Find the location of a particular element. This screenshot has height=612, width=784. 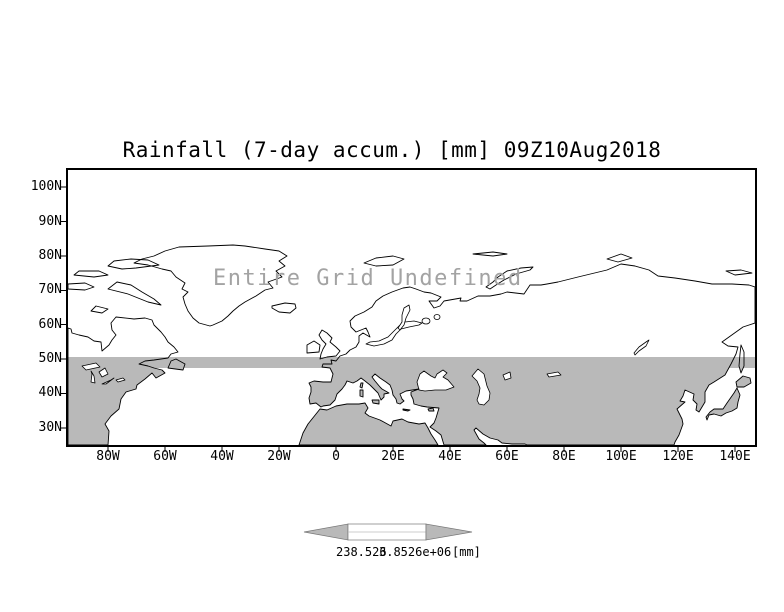

x-axis-label: 120E is located at coordinates (678, 456).